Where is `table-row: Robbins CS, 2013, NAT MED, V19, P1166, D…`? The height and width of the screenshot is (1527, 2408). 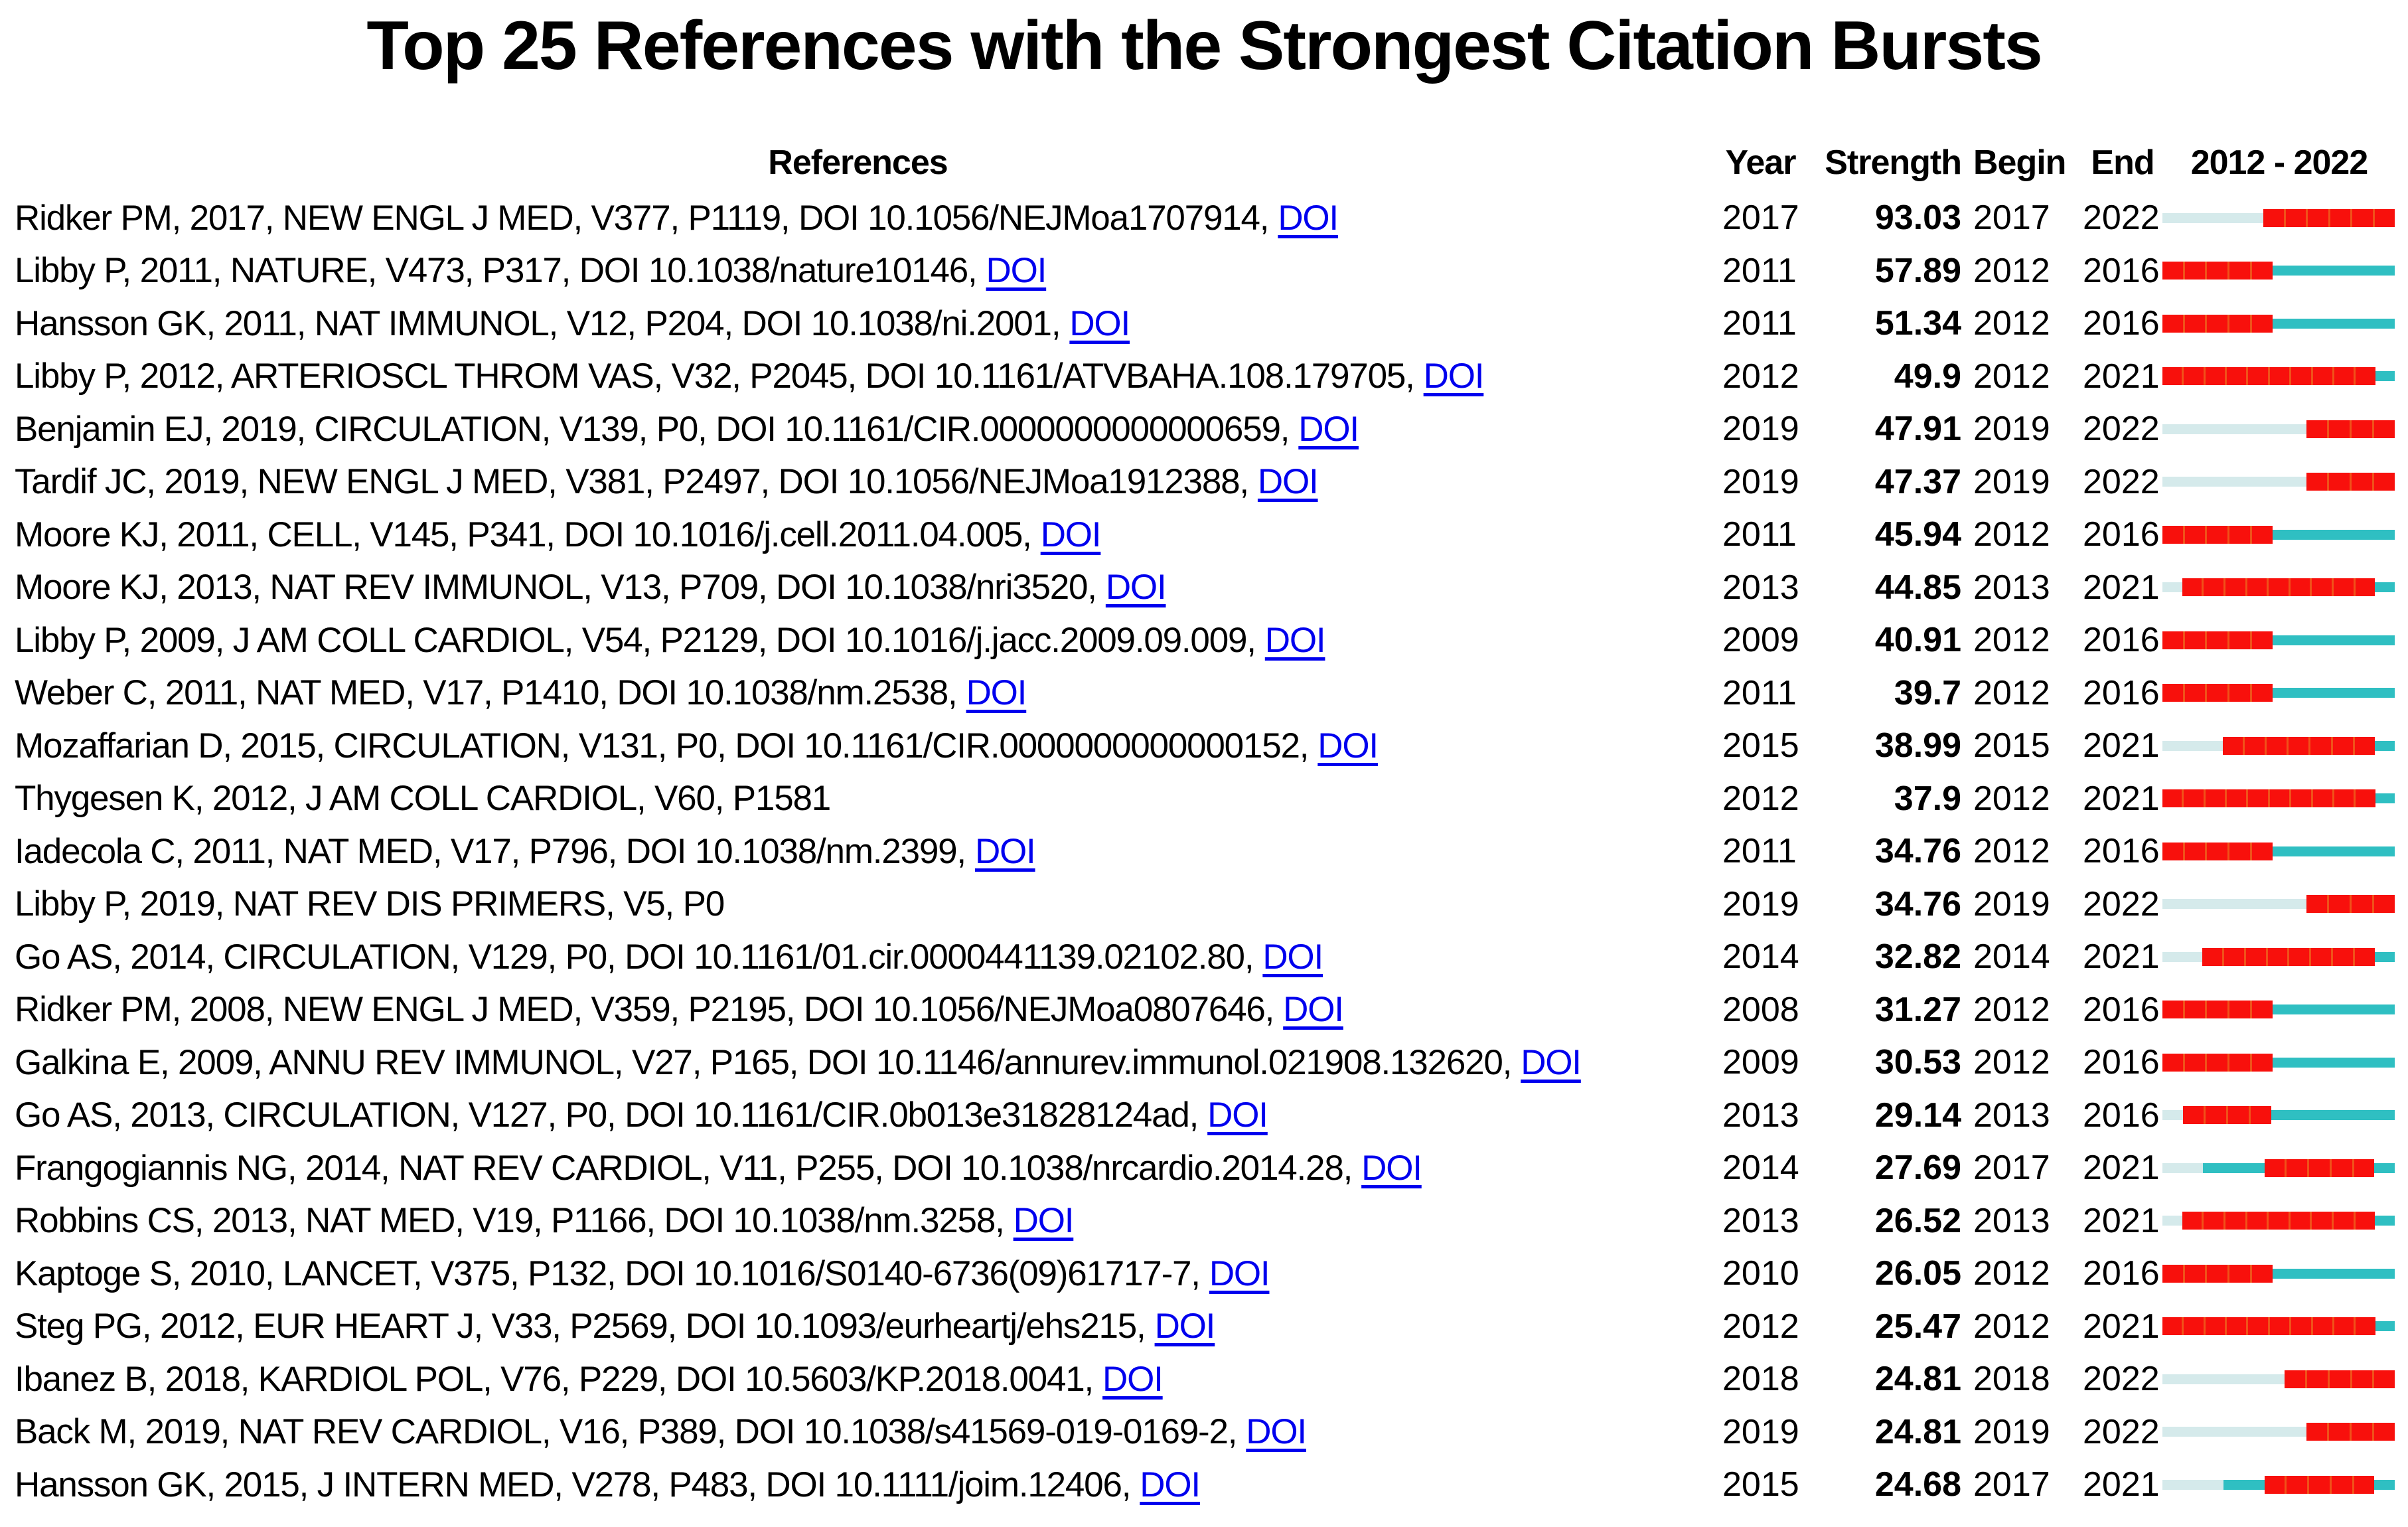 table-row: Robbins CS, 2013, NAT MED, V19, P1166, D… is located at coordinates (1204, 1220).